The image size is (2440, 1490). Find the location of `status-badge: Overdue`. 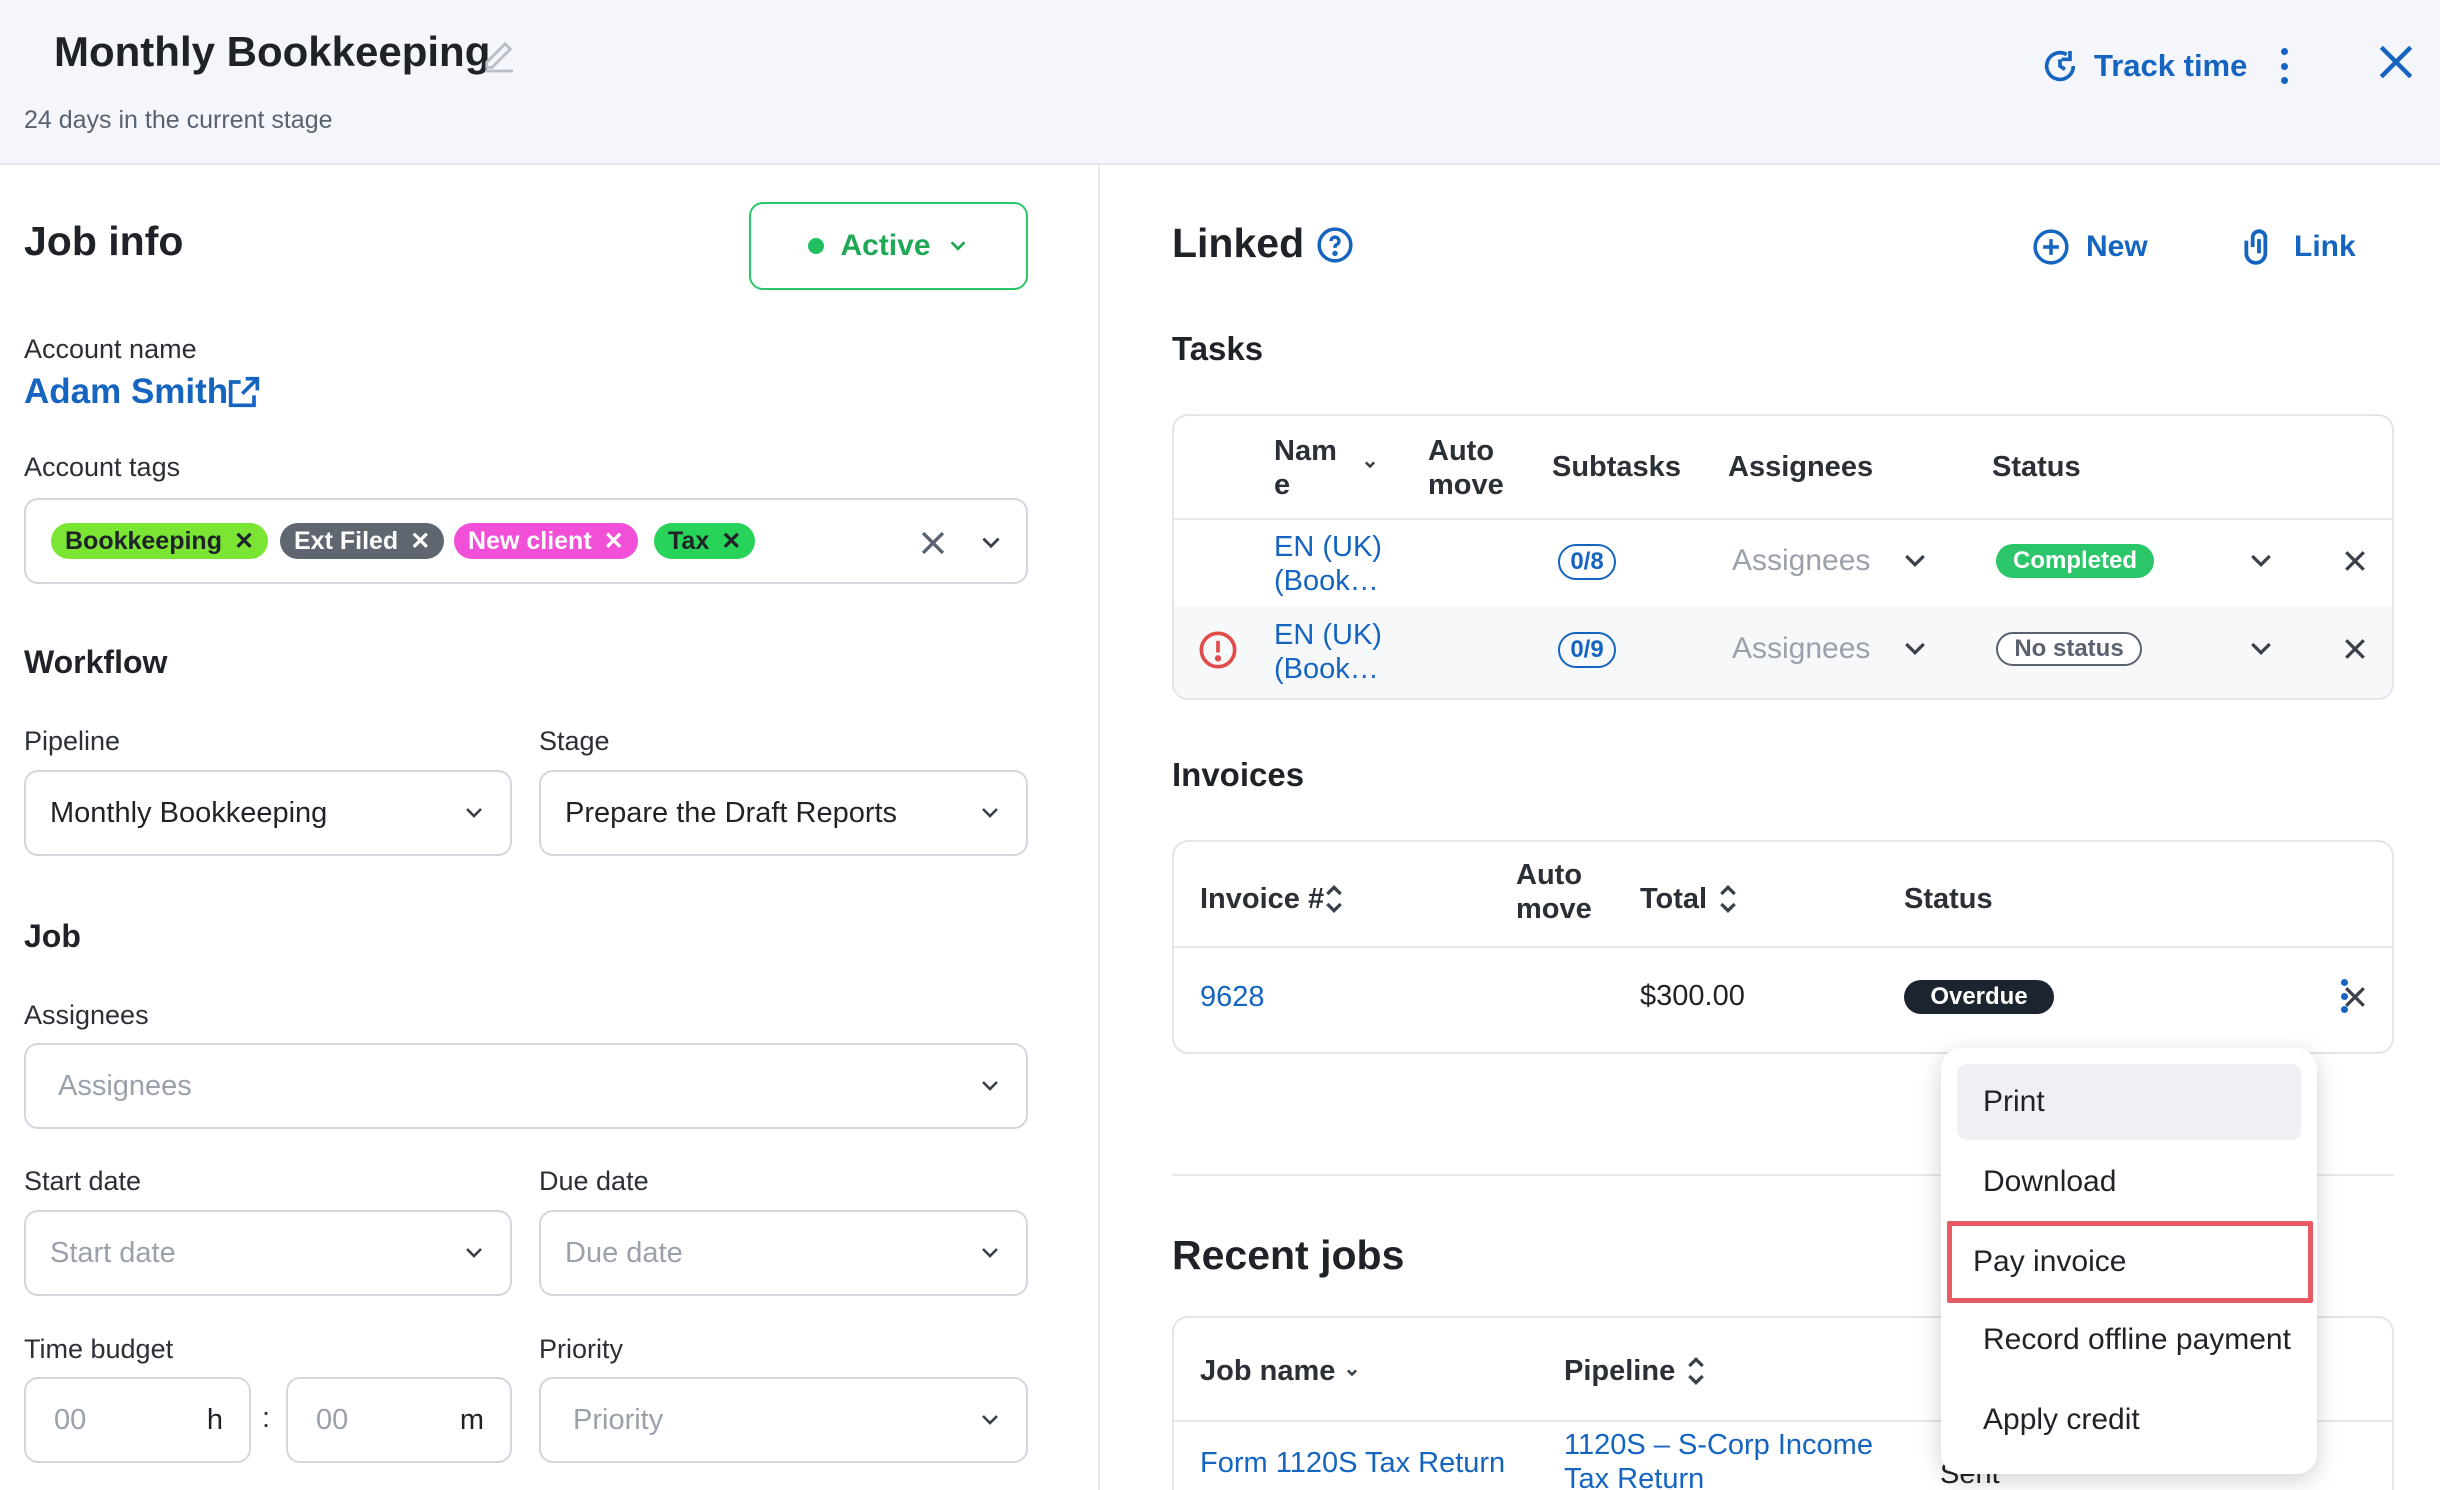

status-badge: Overdue is located at coordinates (1979, 997).